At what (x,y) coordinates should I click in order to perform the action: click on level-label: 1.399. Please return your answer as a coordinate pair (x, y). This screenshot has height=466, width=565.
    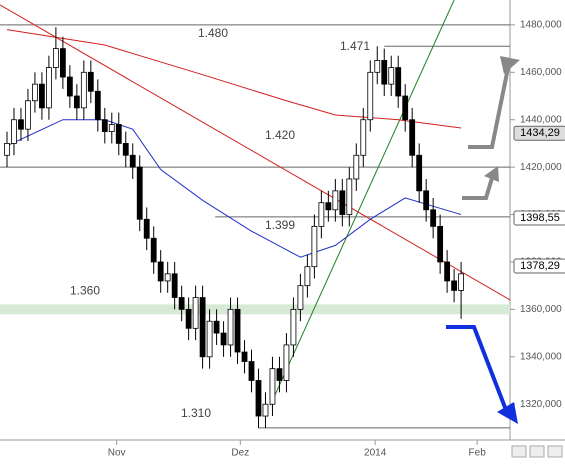
    Looking at the image, I should click on (280, 225).